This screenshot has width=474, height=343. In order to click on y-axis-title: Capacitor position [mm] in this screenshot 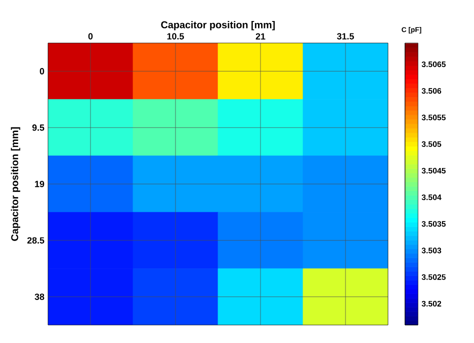, I will do `click(15, 184)`.